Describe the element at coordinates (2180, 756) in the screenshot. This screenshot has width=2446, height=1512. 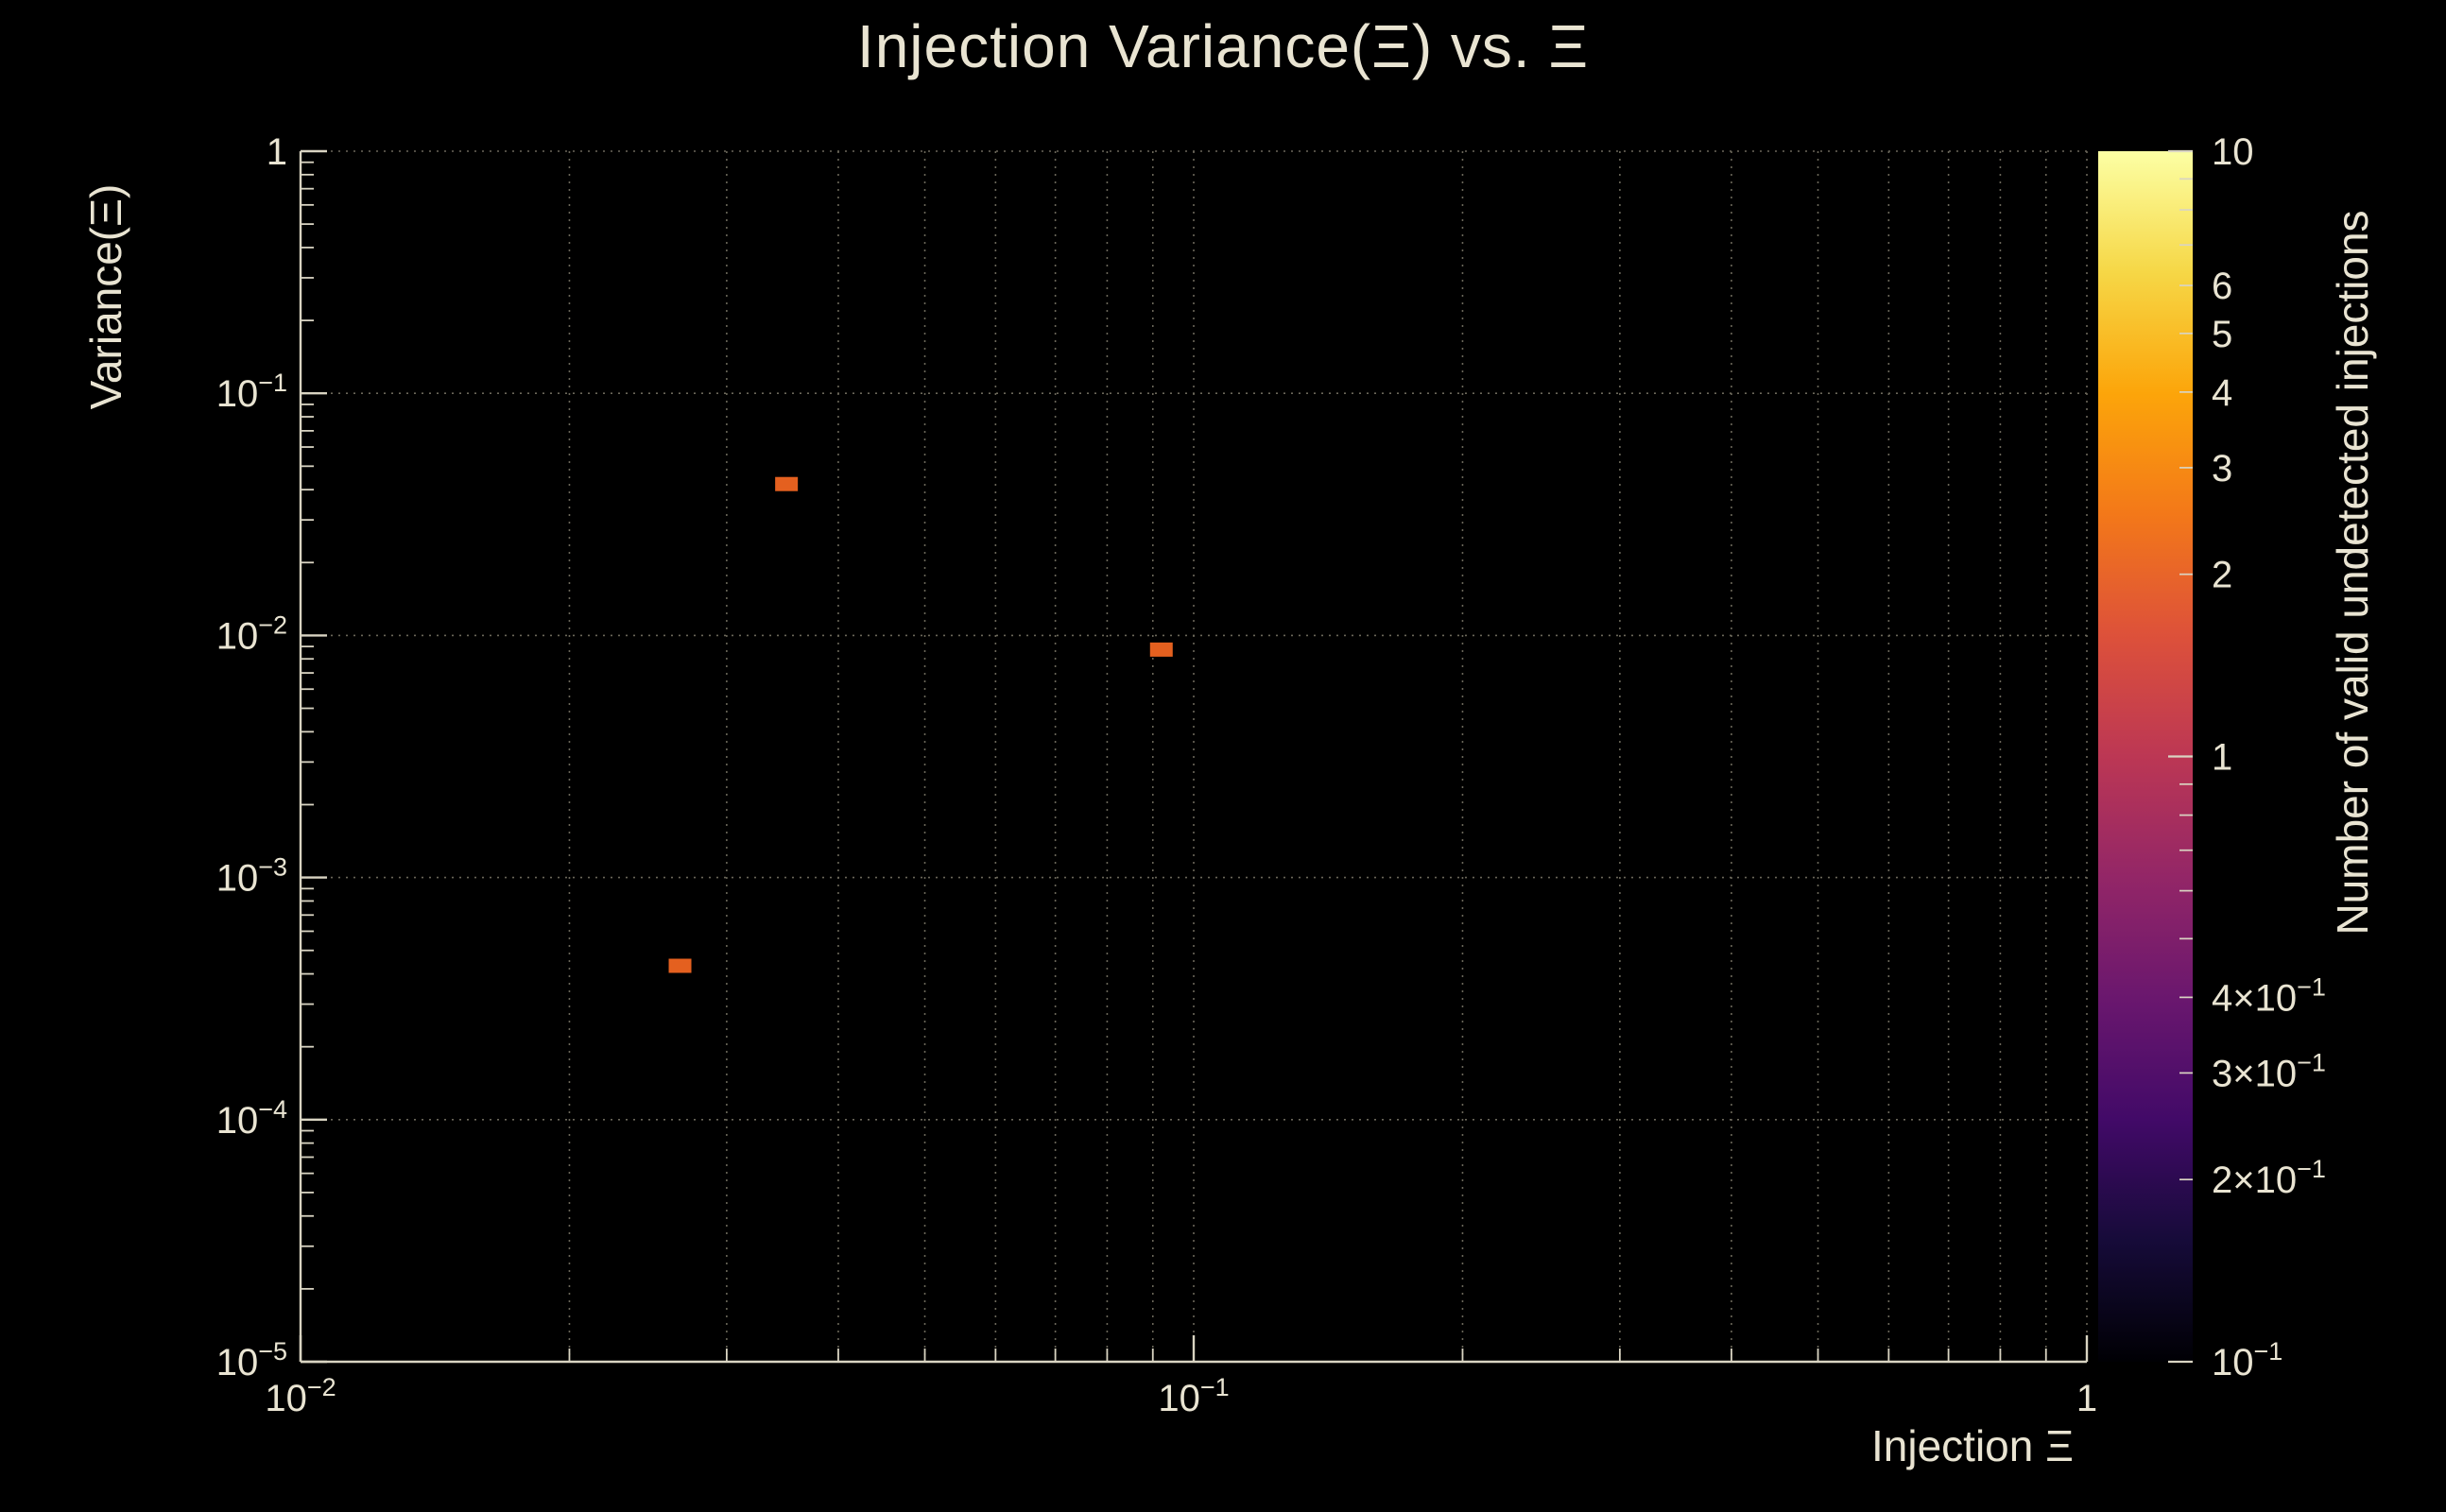
I see `colorbar-ticks` at that location.